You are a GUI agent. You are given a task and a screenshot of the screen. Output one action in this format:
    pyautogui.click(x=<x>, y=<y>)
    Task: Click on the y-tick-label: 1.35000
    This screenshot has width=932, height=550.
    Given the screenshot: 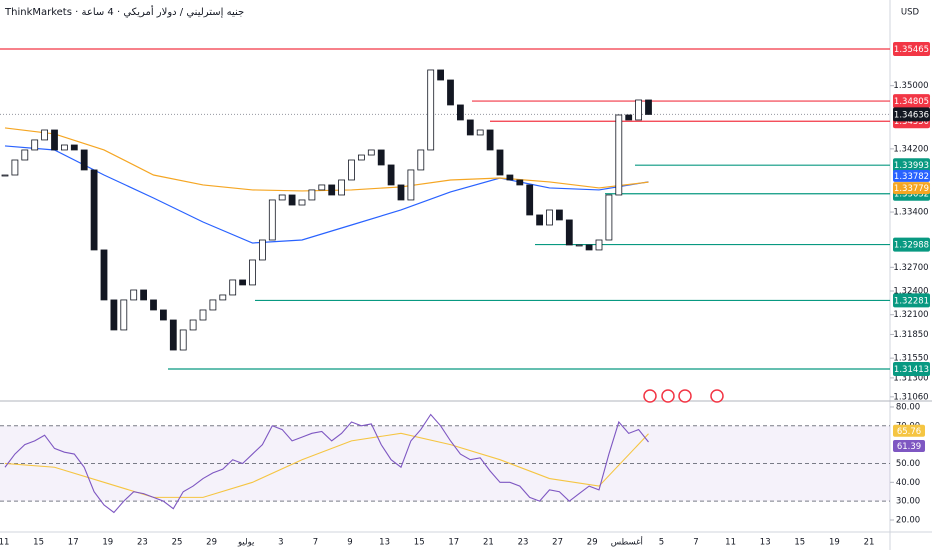 What is the action you would take?
    pyautogui.click(x=910, y=86)
    